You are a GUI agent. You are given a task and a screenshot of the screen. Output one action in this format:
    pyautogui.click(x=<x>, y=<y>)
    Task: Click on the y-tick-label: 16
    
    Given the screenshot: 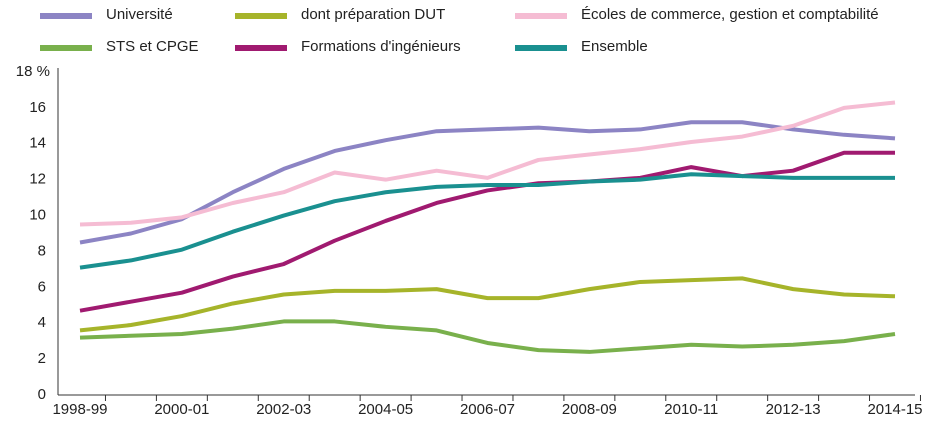 What is the action you would take?
    pyautogui.click(x=37, y=107)
    